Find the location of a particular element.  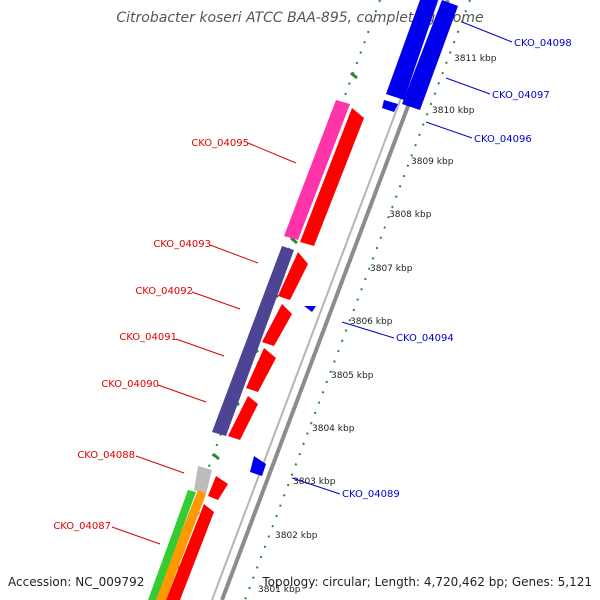

gene-green is located at coordinates (172, 545).